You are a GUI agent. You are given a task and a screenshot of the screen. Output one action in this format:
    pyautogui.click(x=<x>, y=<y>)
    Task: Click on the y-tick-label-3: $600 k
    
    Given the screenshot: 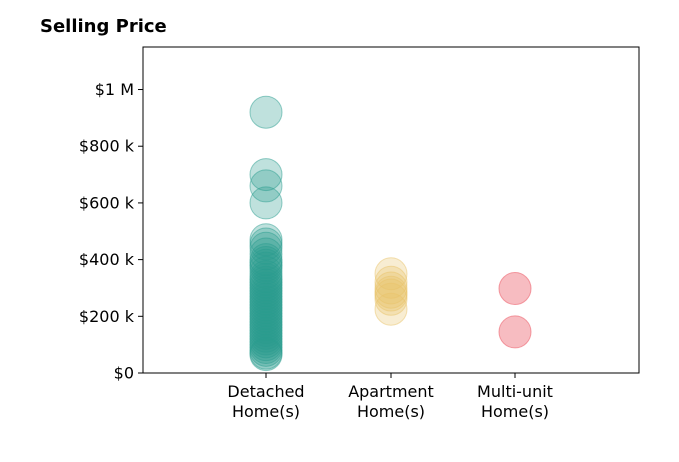 What is the action you would take?
    pyautogui.click(x=107, y=202)
    